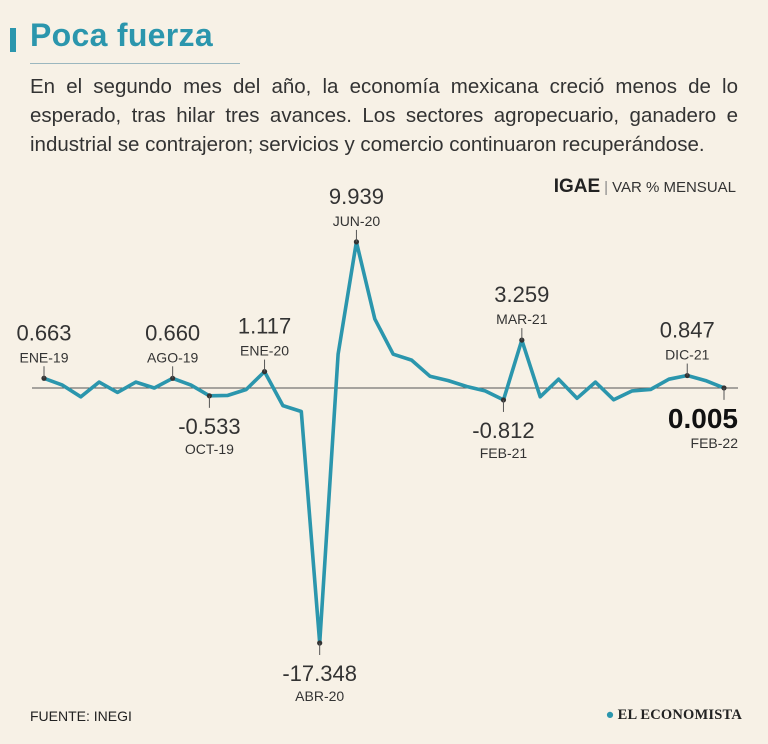  Describe the element at coordinates (319, 673) in the screenshot. I see `data-label-value-abr-20: -17.348` at that location.